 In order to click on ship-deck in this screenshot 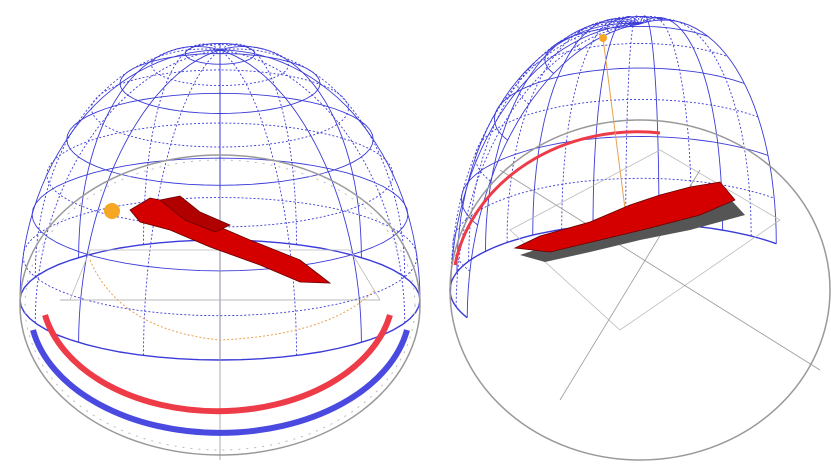, I will do `click(195, 214)`.